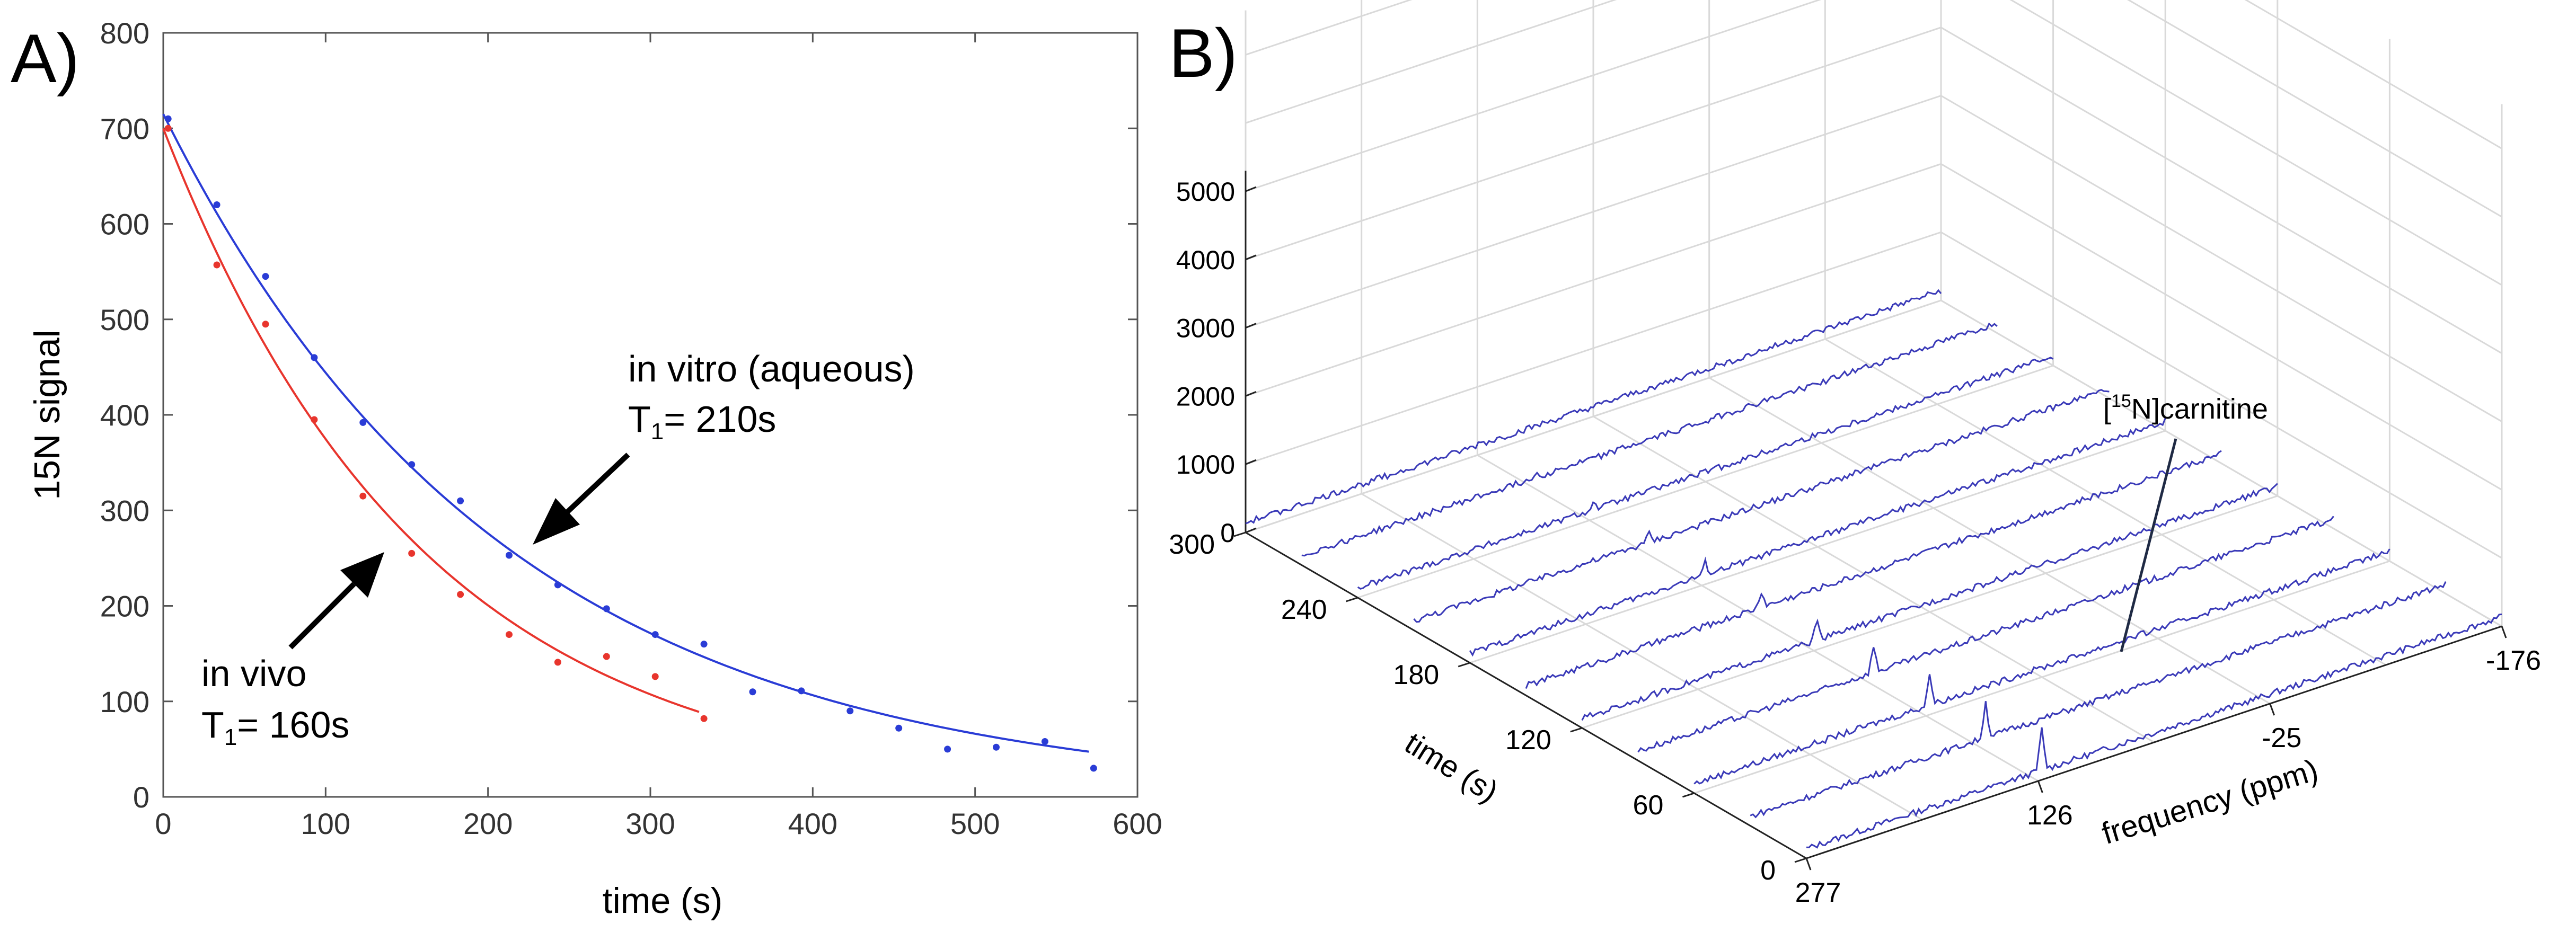 The image size is (2576, 941). Describe the element at coordinates (322, 616) in the screenshot. I see `arrow-in-vivo` at that location.